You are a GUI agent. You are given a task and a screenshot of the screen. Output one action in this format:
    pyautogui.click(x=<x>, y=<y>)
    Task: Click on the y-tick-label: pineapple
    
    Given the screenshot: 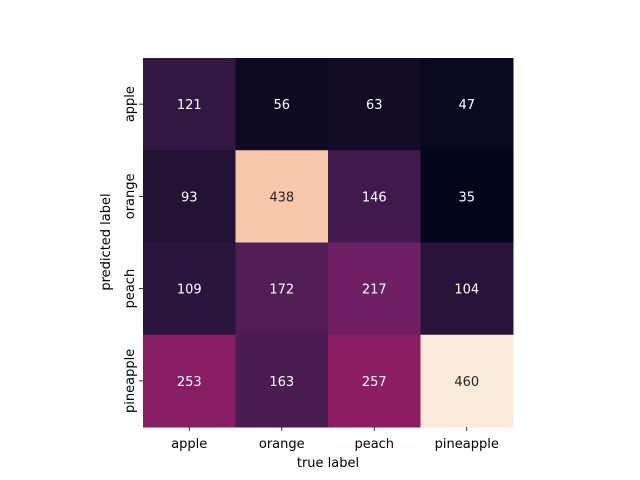 What is the action you would take?
    pyautogui.click(x=130, y=381)
    